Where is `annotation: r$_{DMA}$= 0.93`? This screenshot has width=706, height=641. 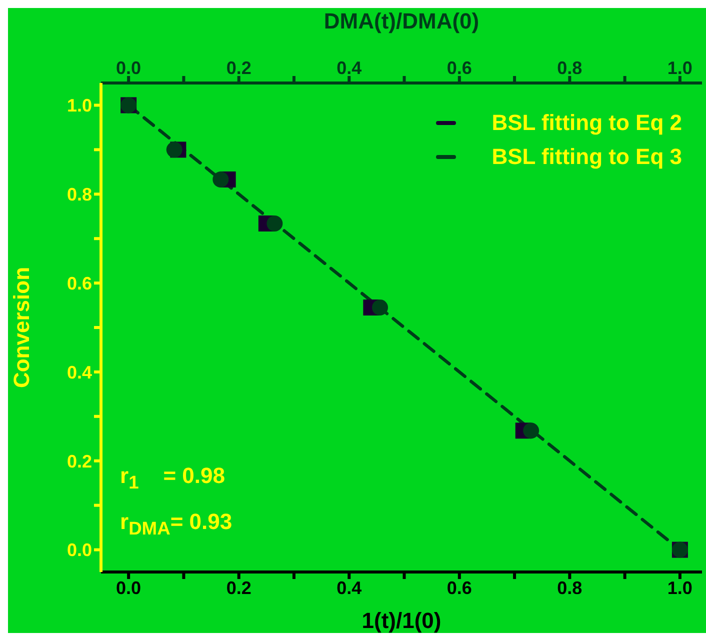
annotation: r$_{DMA}$= 0.93 is located at coordinates (176, 524).